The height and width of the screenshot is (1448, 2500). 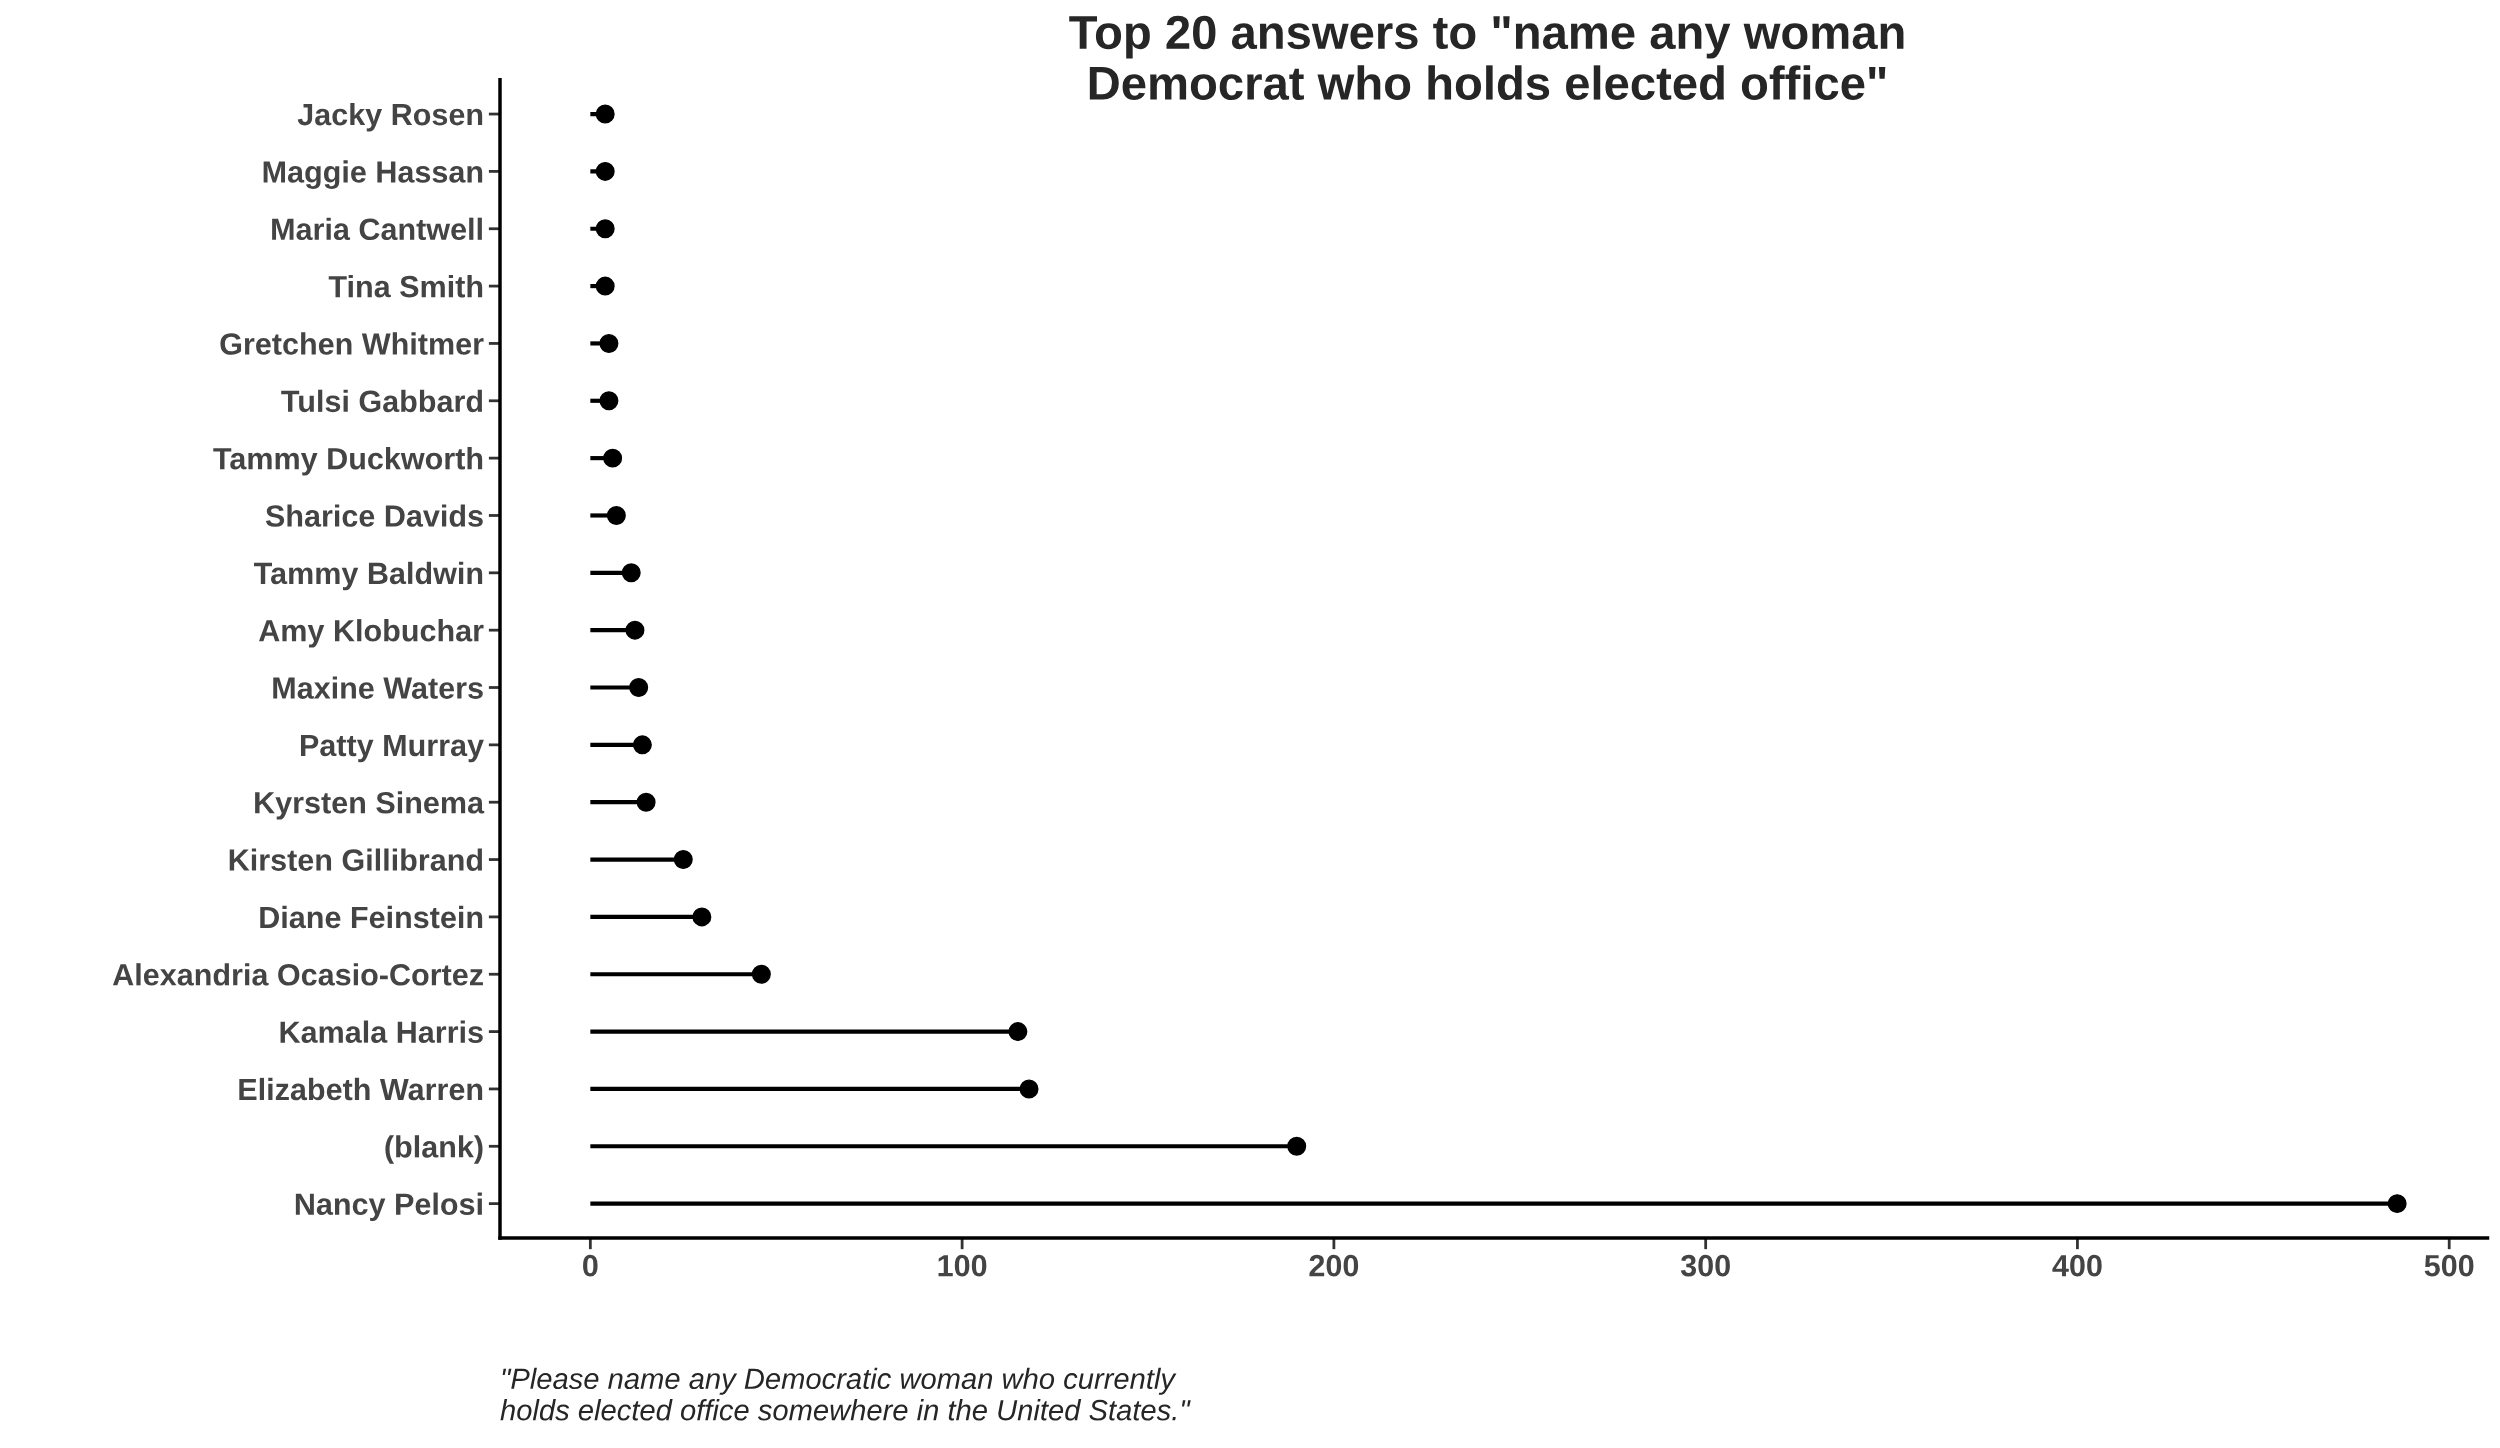 What do you see at coordinates (390, 117) in the screenshot?
I see `y-tick-label: Jacky Rosen` at bounding box center [390, 117].